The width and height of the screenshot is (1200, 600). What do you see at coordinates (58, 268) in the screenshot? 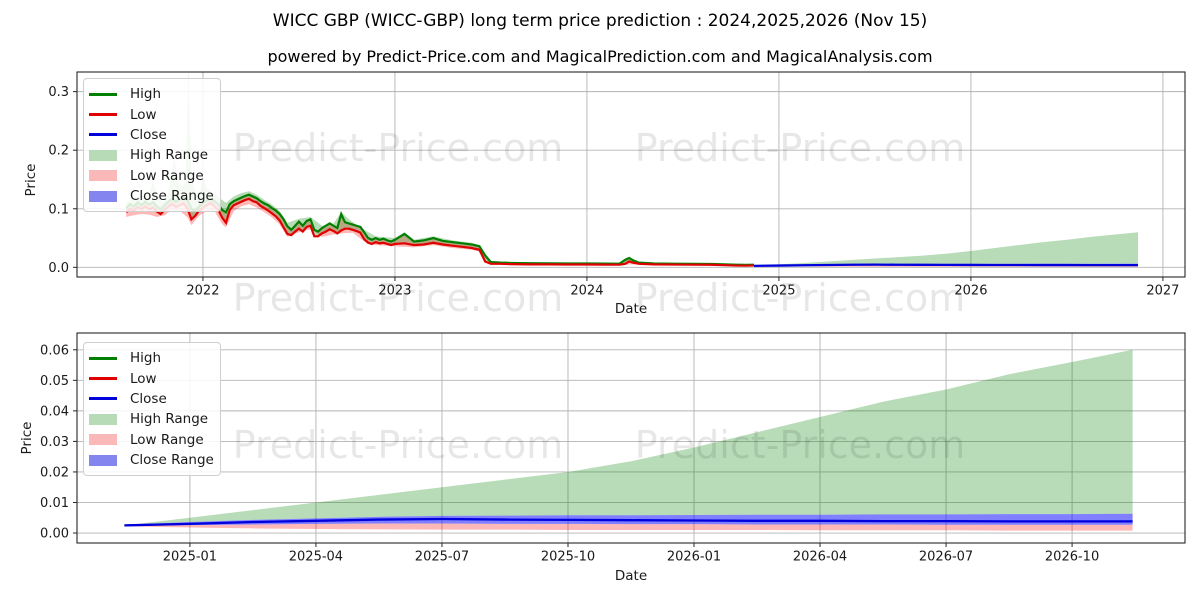
I see `svg-text: 0.0` at bounding box center [58, 268].